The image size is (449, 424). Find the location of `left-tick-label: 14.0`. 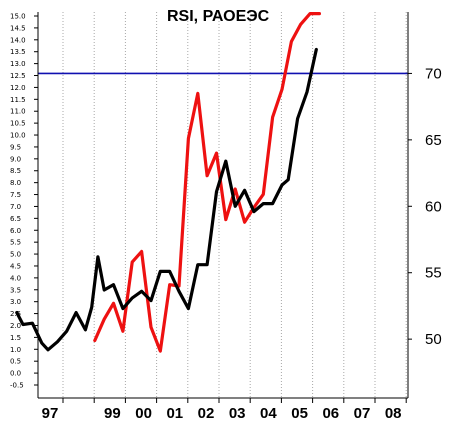

left-tick-label: 14.0 is located at coordinates (18, 40).